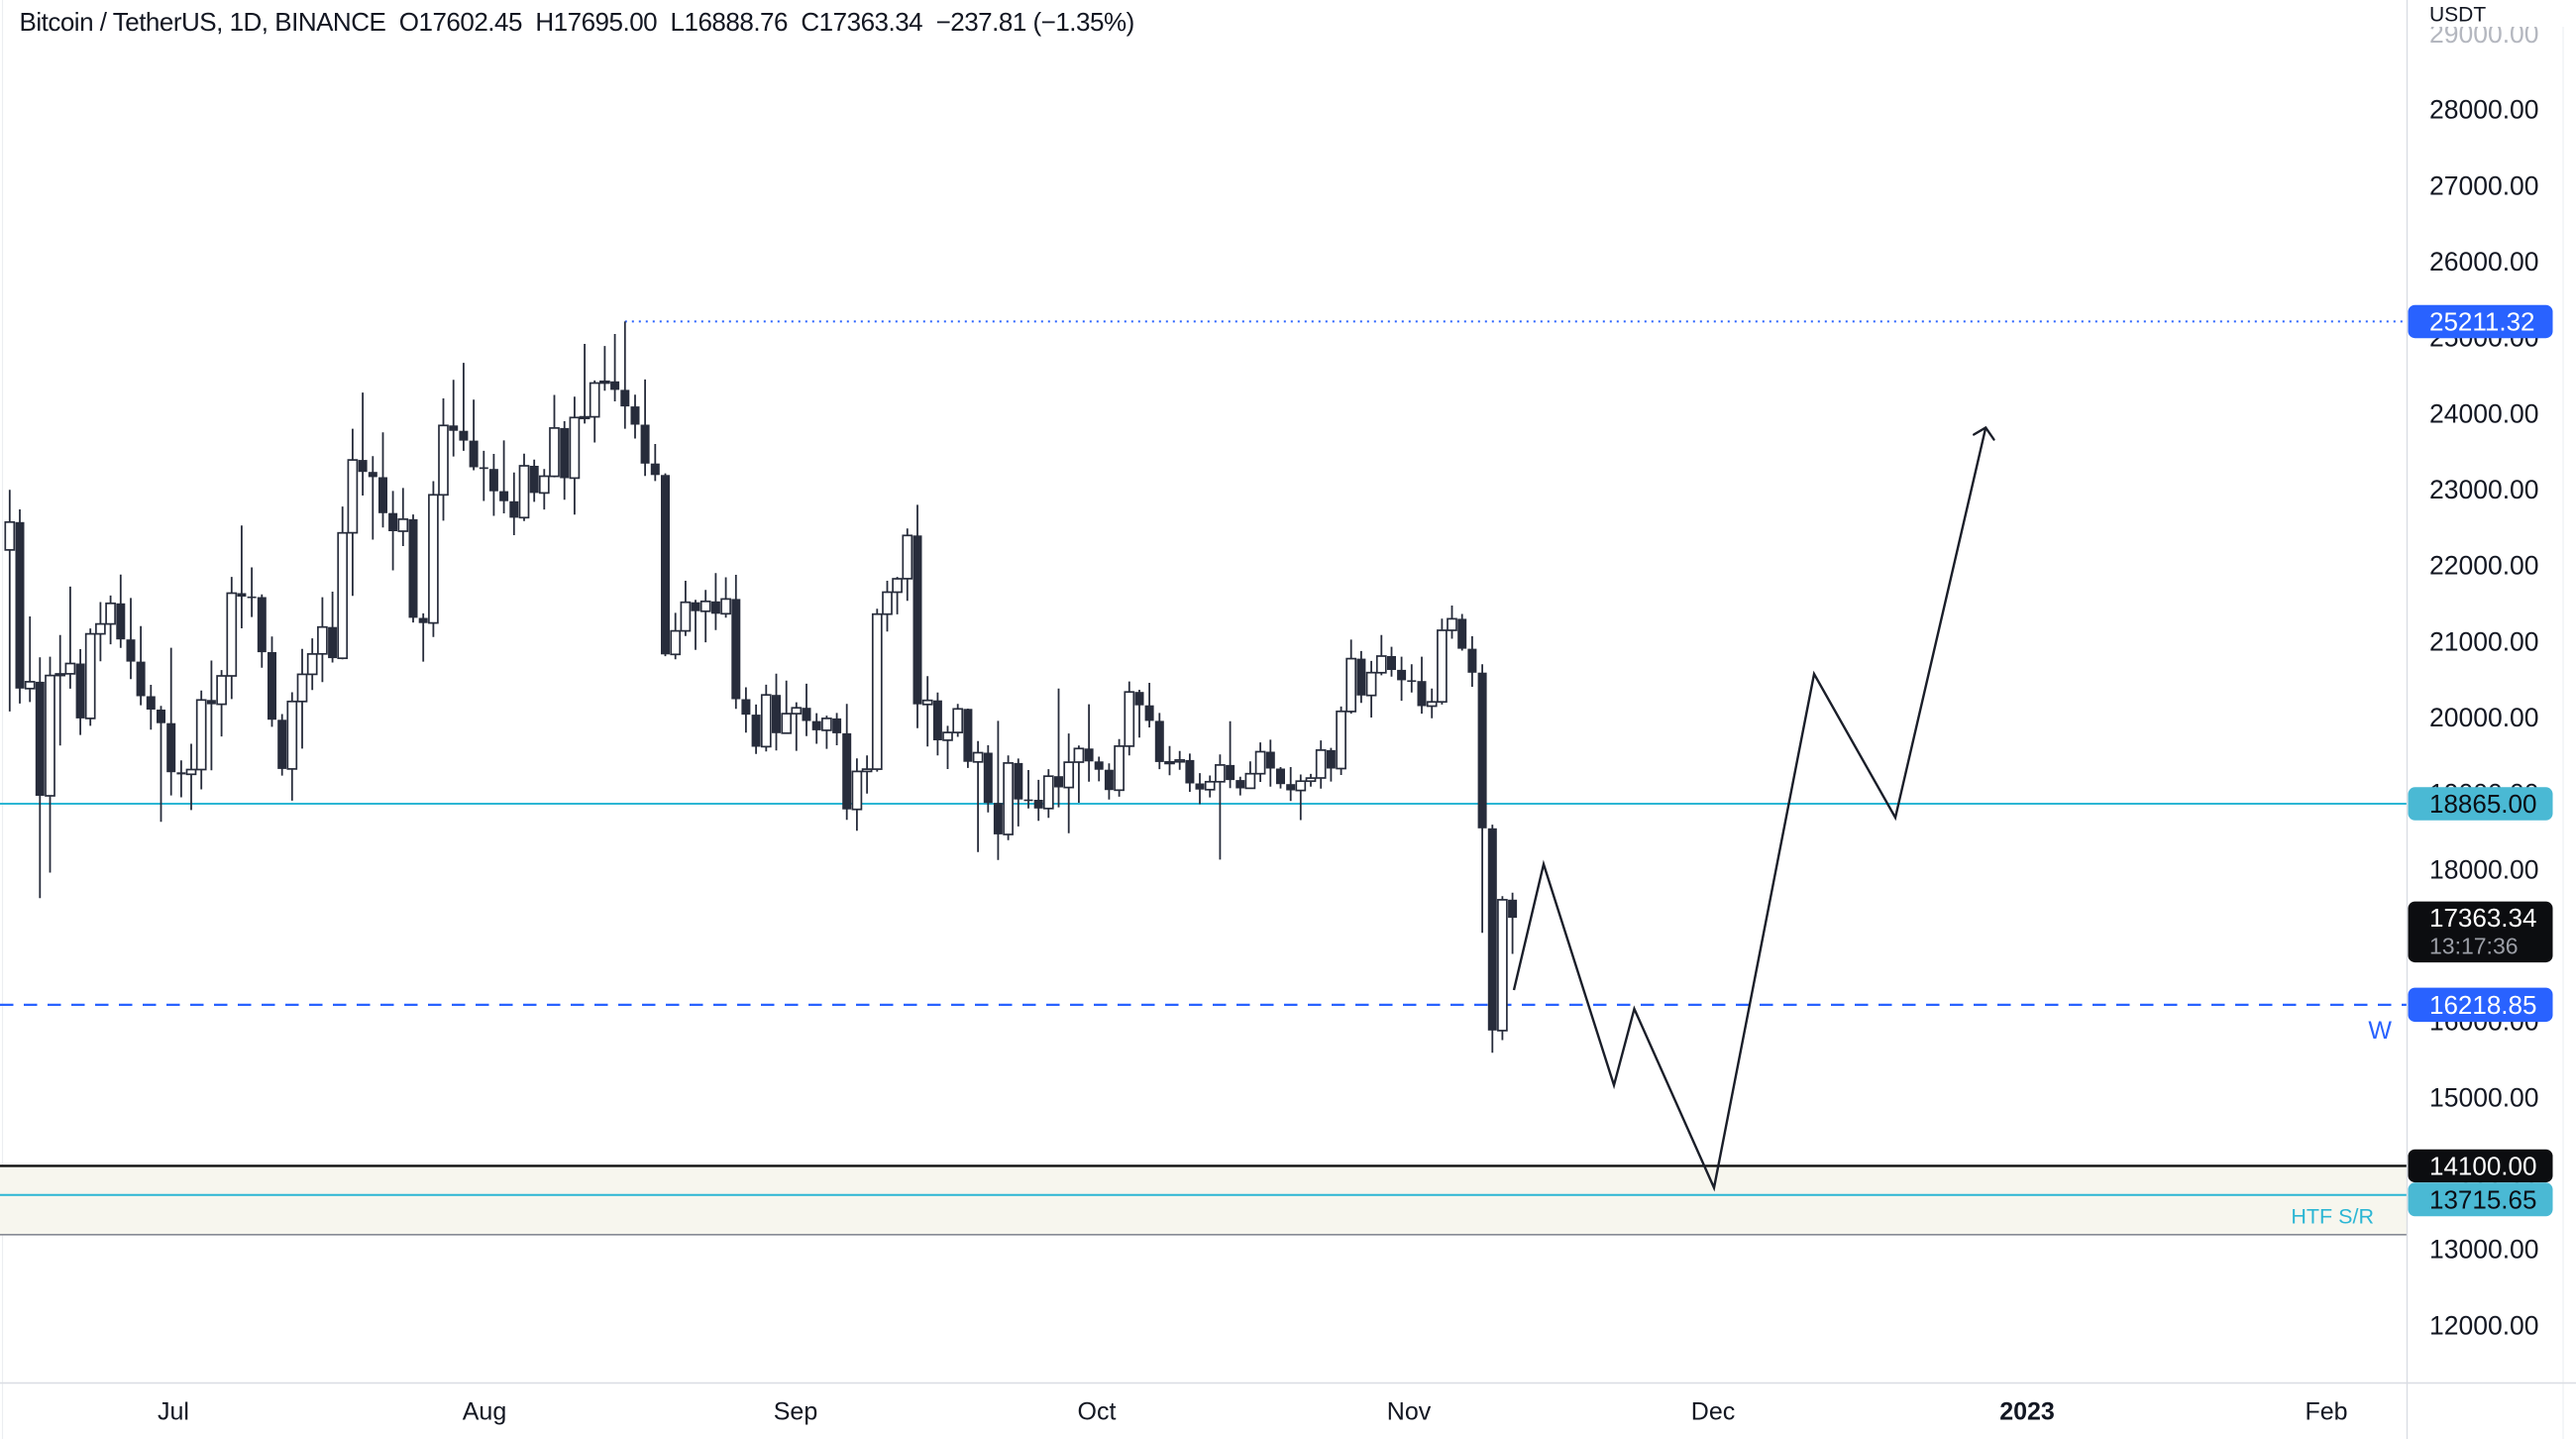 This screenshot has width=2576, height=1439. Describe the element at coordinates (2482, 1005) in the screenshot. I see `svg-text: 16218.85` at that location.